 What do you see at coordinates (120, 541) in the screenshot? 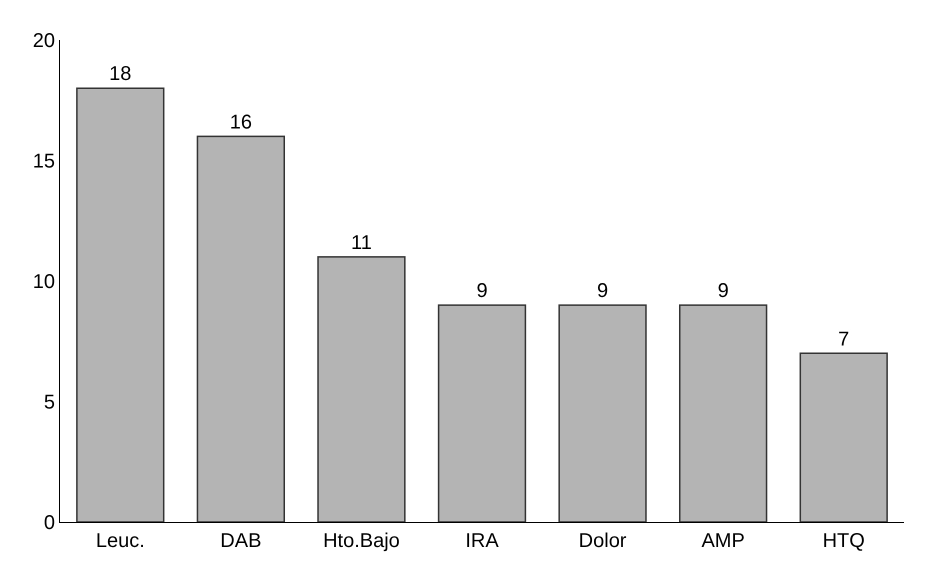
I see `x-tick-label: Leuc.` at bounding box center [120, 541].